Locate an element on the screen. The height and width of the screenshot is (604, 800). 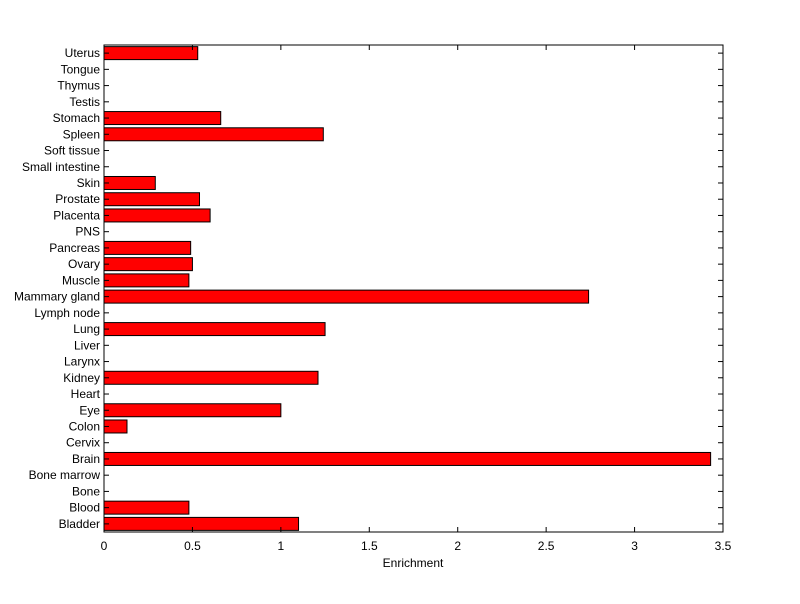
y-tick-label-pns: PNS is located at coordinates (87, 232).